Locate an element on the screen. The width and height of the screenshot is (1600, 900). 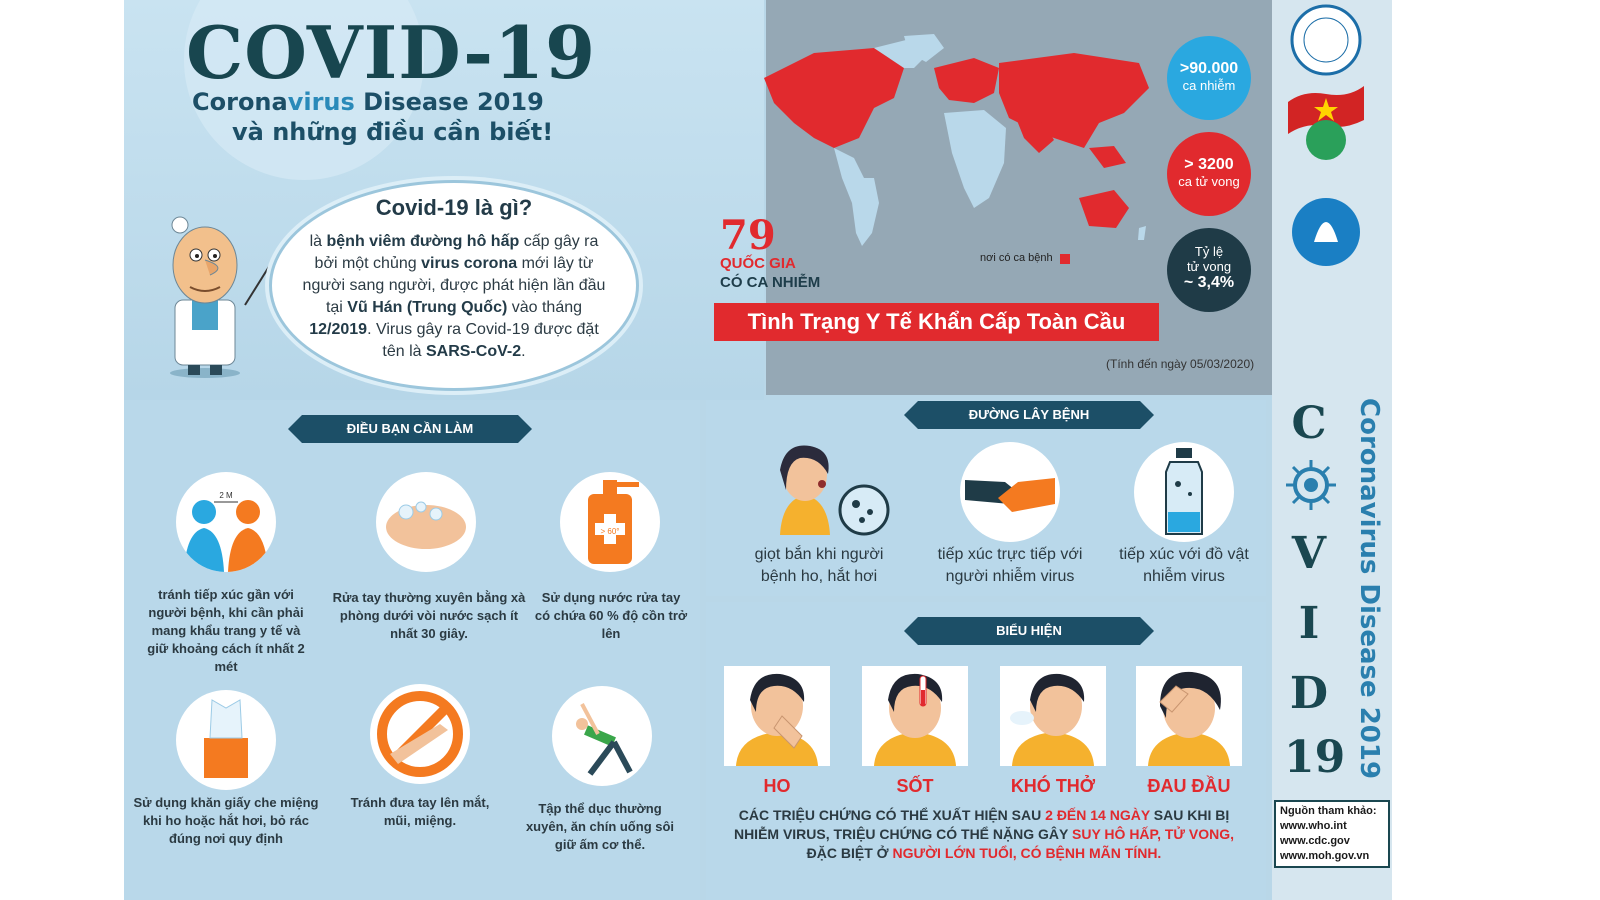
date-note: (Tính đến ngày 05/03/2020) is located at coordinates (1180, 364).